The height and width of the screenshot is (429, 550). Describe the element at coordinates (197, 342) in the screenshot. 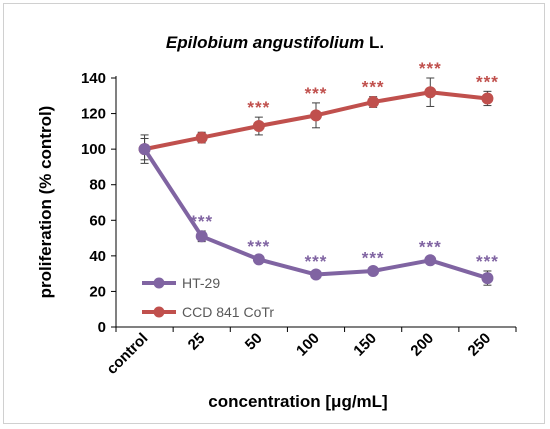

I see `x-tick-label: 25` at that location.